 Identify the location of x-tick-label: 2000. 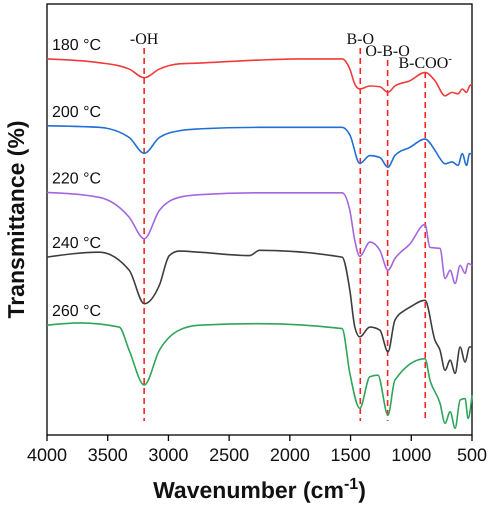
(290, 455).